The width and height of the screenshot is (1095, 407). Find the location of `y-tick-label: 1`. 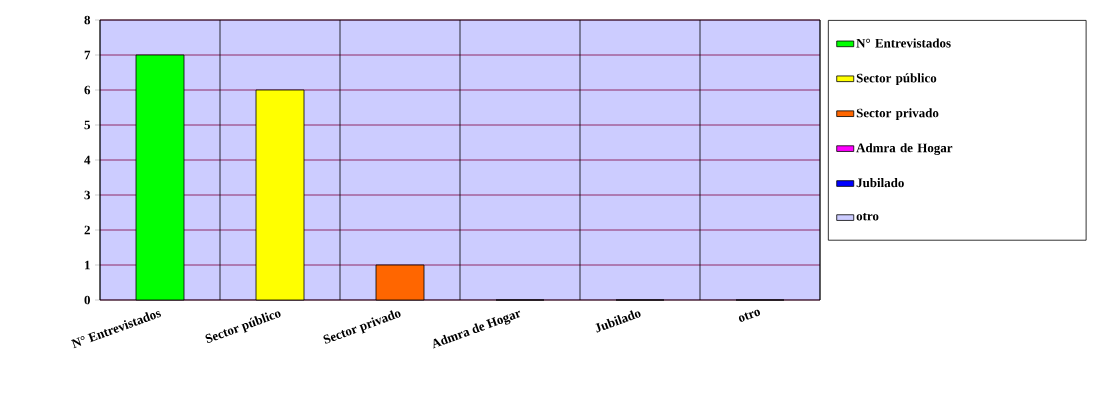

y-tick-label: 1 is located at coordinates (87, 265).